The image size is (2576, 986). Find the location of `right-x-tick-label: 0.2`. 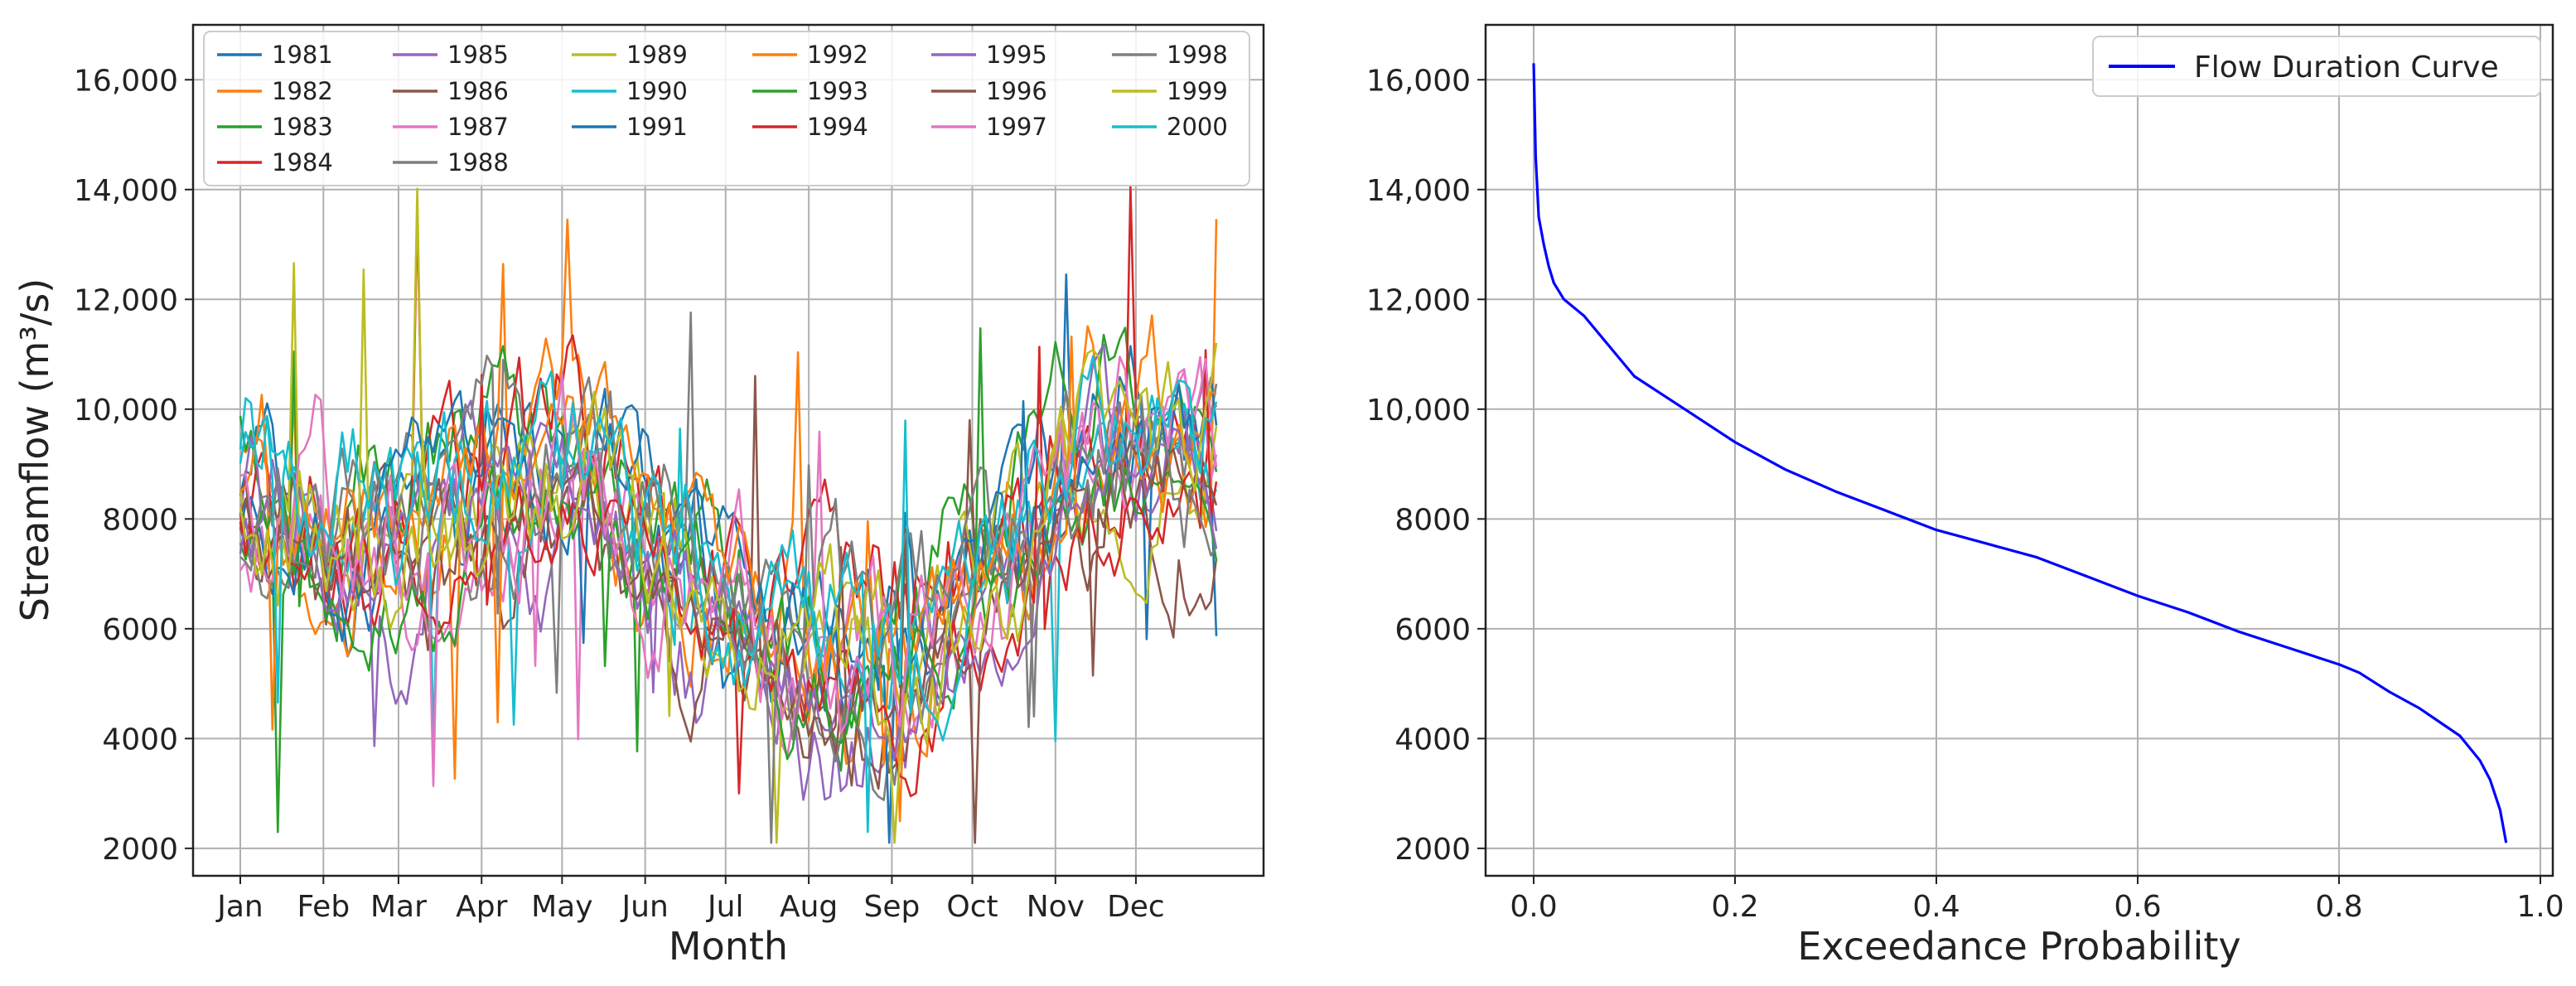

right-x-tick-label: 0.2 is located at coordinates (1734, 907).